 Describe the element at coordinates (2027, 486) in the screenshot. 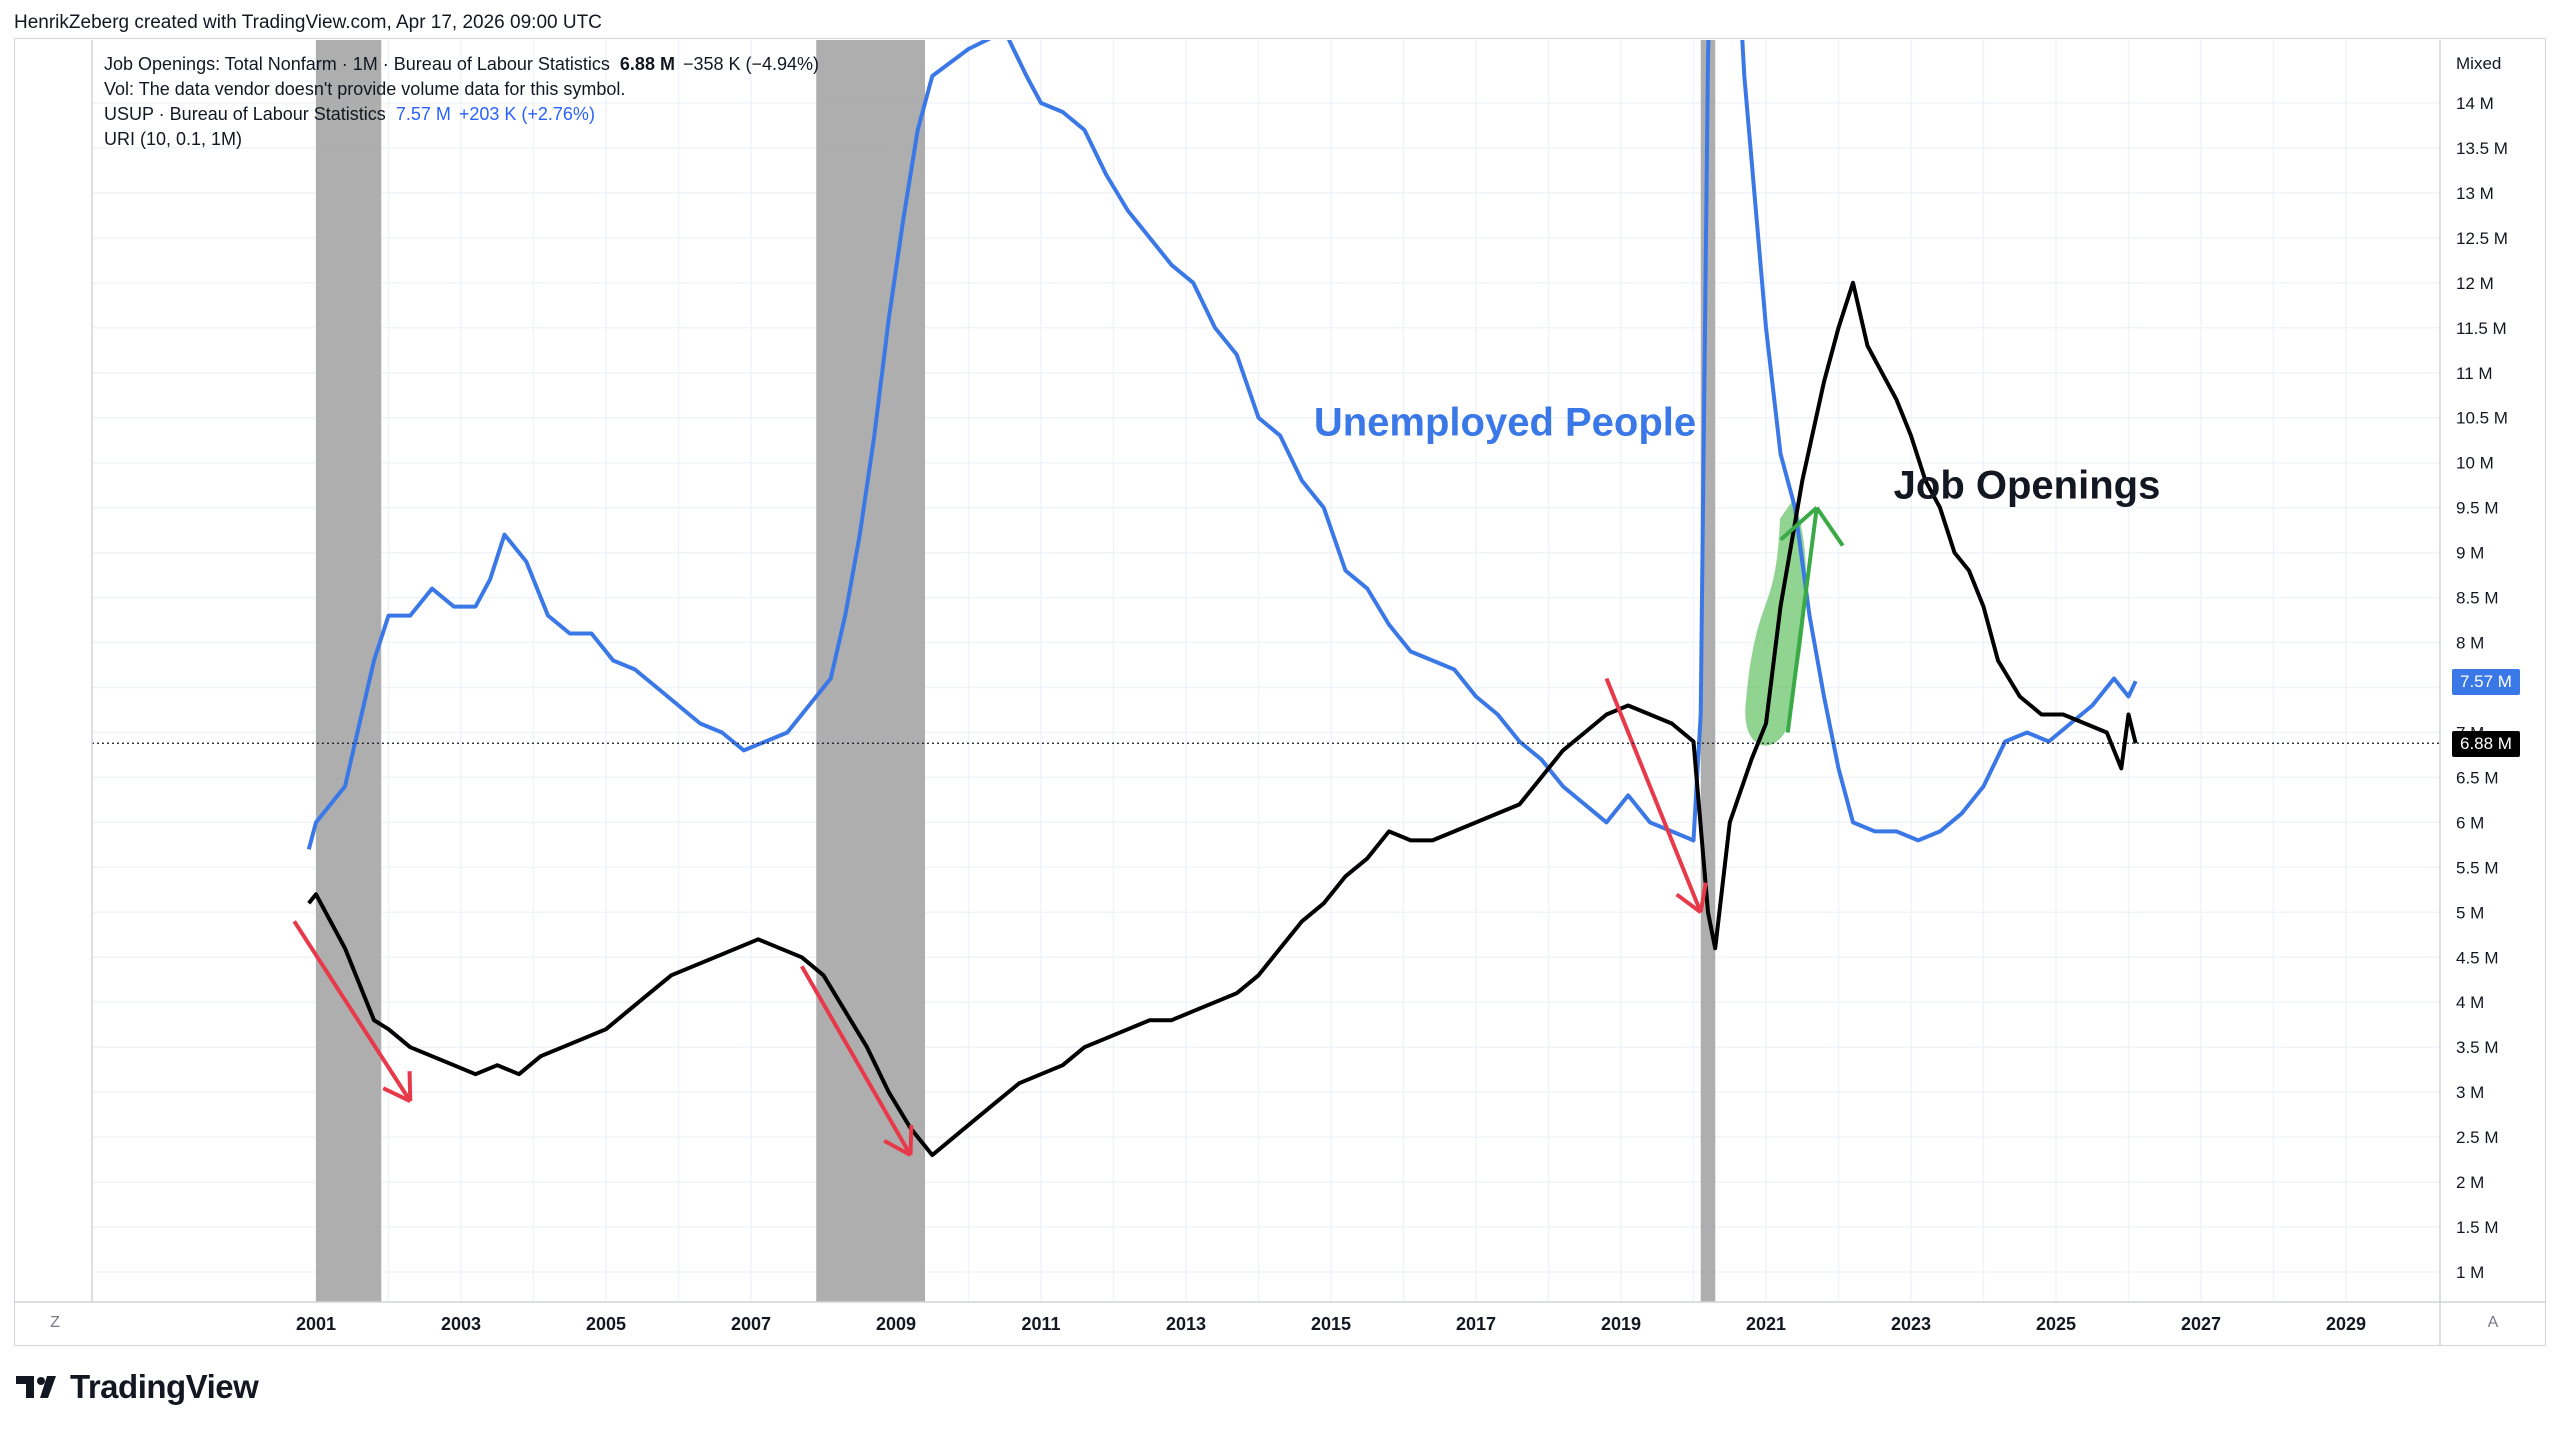

I see `annotation-job-openings: Job Openings` at that location.